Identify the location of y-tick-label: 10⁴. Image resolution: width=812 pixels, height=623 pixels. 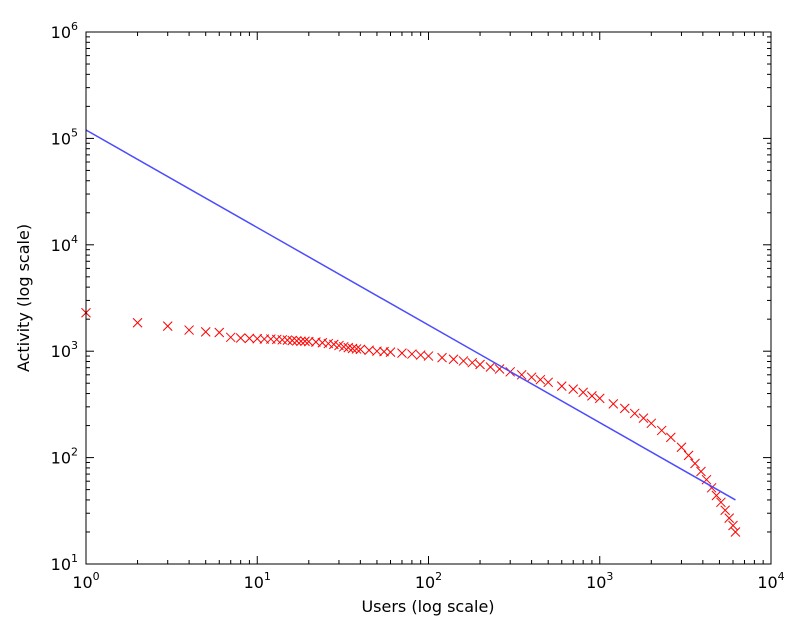
(64, 244).